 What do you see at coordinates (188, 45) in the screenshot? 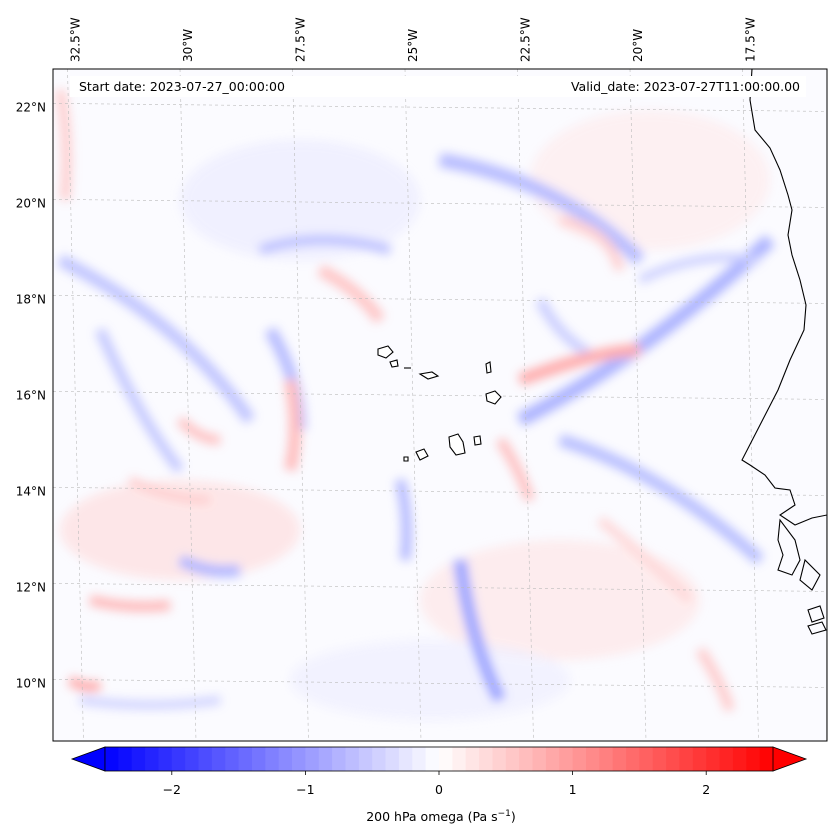
I see `longitude-tick-label: 30°W` at bounding box center [188, 45].